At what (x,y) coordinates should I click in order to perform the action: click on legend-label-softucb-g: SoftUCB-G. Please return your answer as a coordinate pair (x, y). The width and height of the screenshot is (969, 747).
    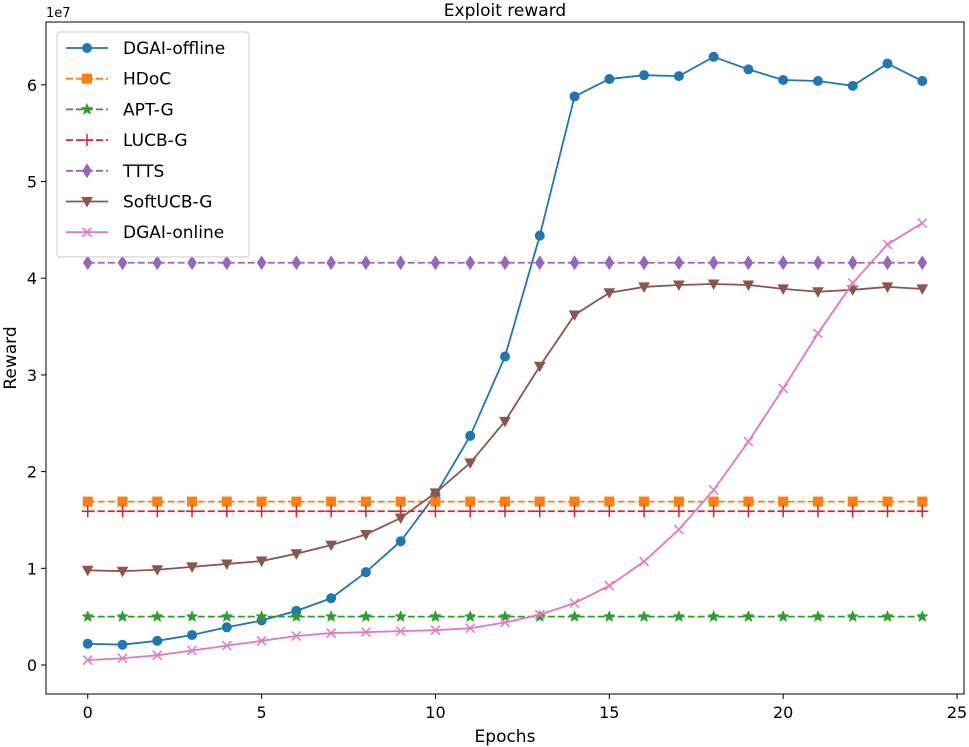
    Looking at the image, I should click on (167, 203).